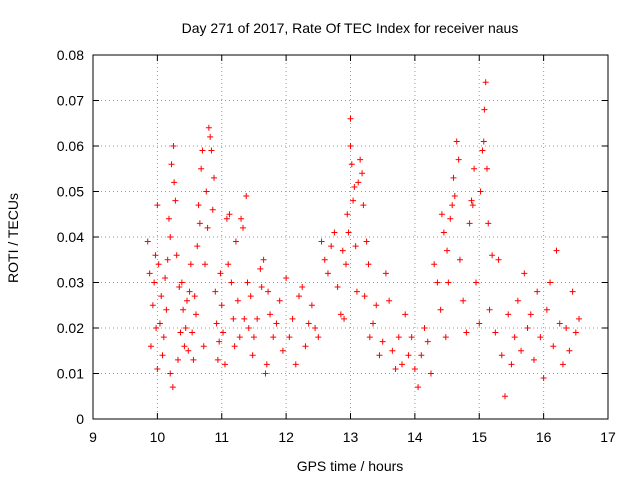  What do you see at coordinates (70, 146) in the screenshot?
I see `y-tick-label: 0.06` at bounding box center [70, 146].